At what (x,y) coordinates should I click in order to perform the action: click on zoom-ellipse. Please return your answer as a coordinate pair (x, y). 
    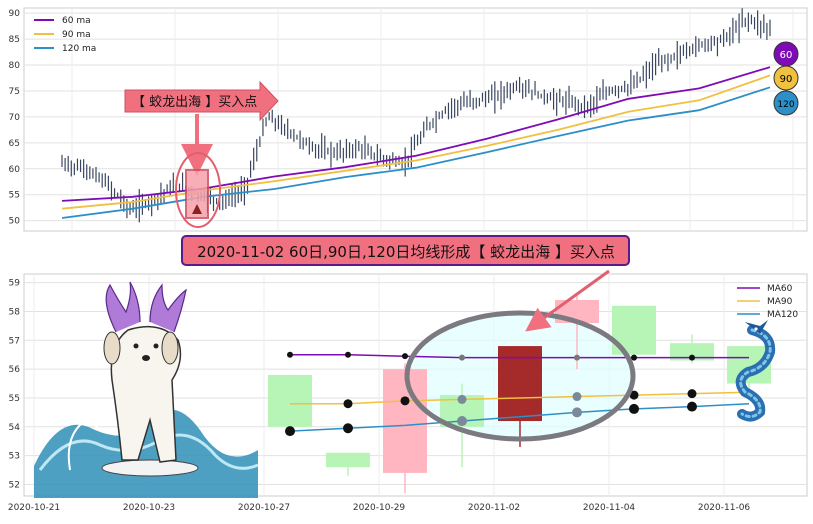
    Looking at the image, I should click on (520, 376).